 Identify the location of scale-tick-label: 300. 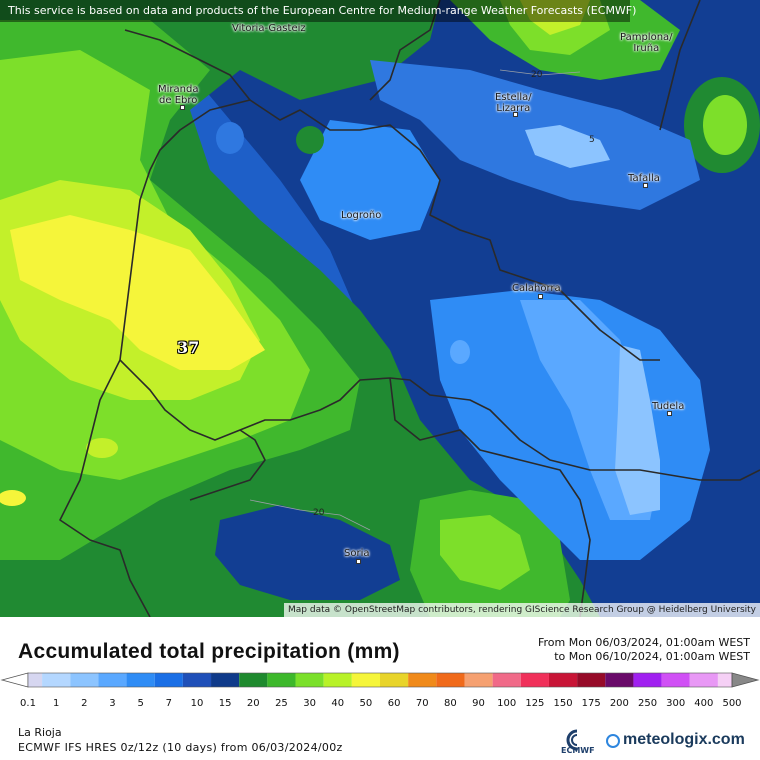
(676, 703).